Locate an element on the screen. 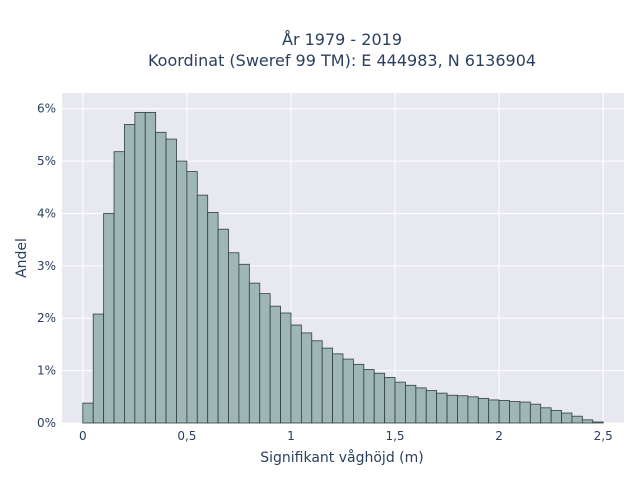  y-tick-label: 3% is located at coordinates (46, 266).